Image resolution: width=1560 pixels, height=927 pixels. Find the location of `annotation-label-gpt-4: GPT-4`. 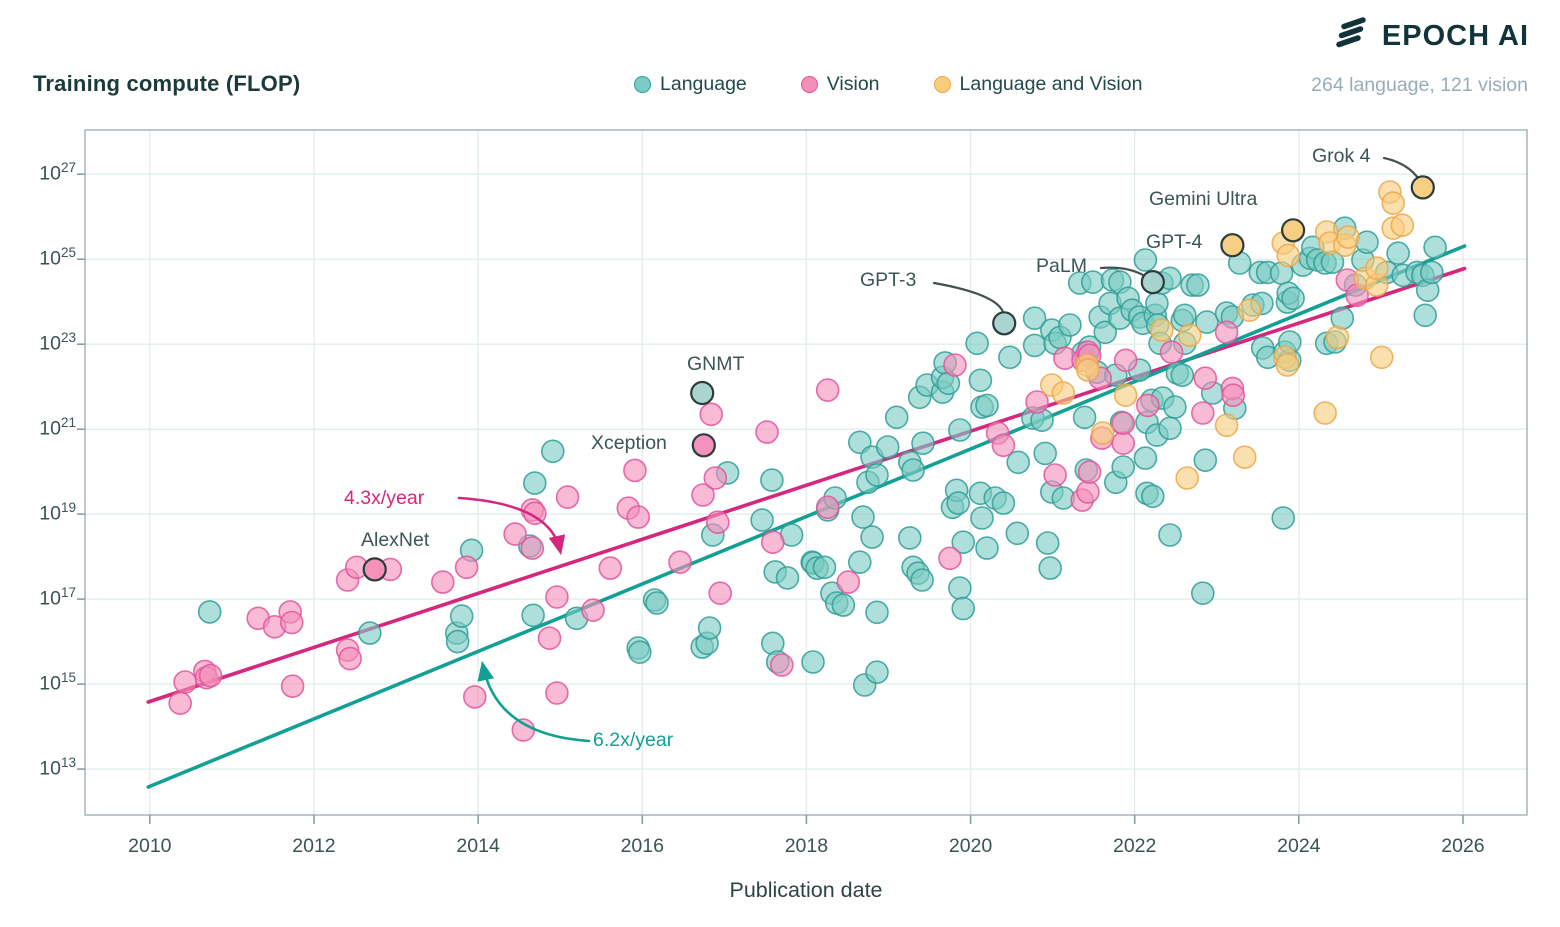

annotation-label-gpt-4: GPT-4 is located at coordinates (1174, 242).